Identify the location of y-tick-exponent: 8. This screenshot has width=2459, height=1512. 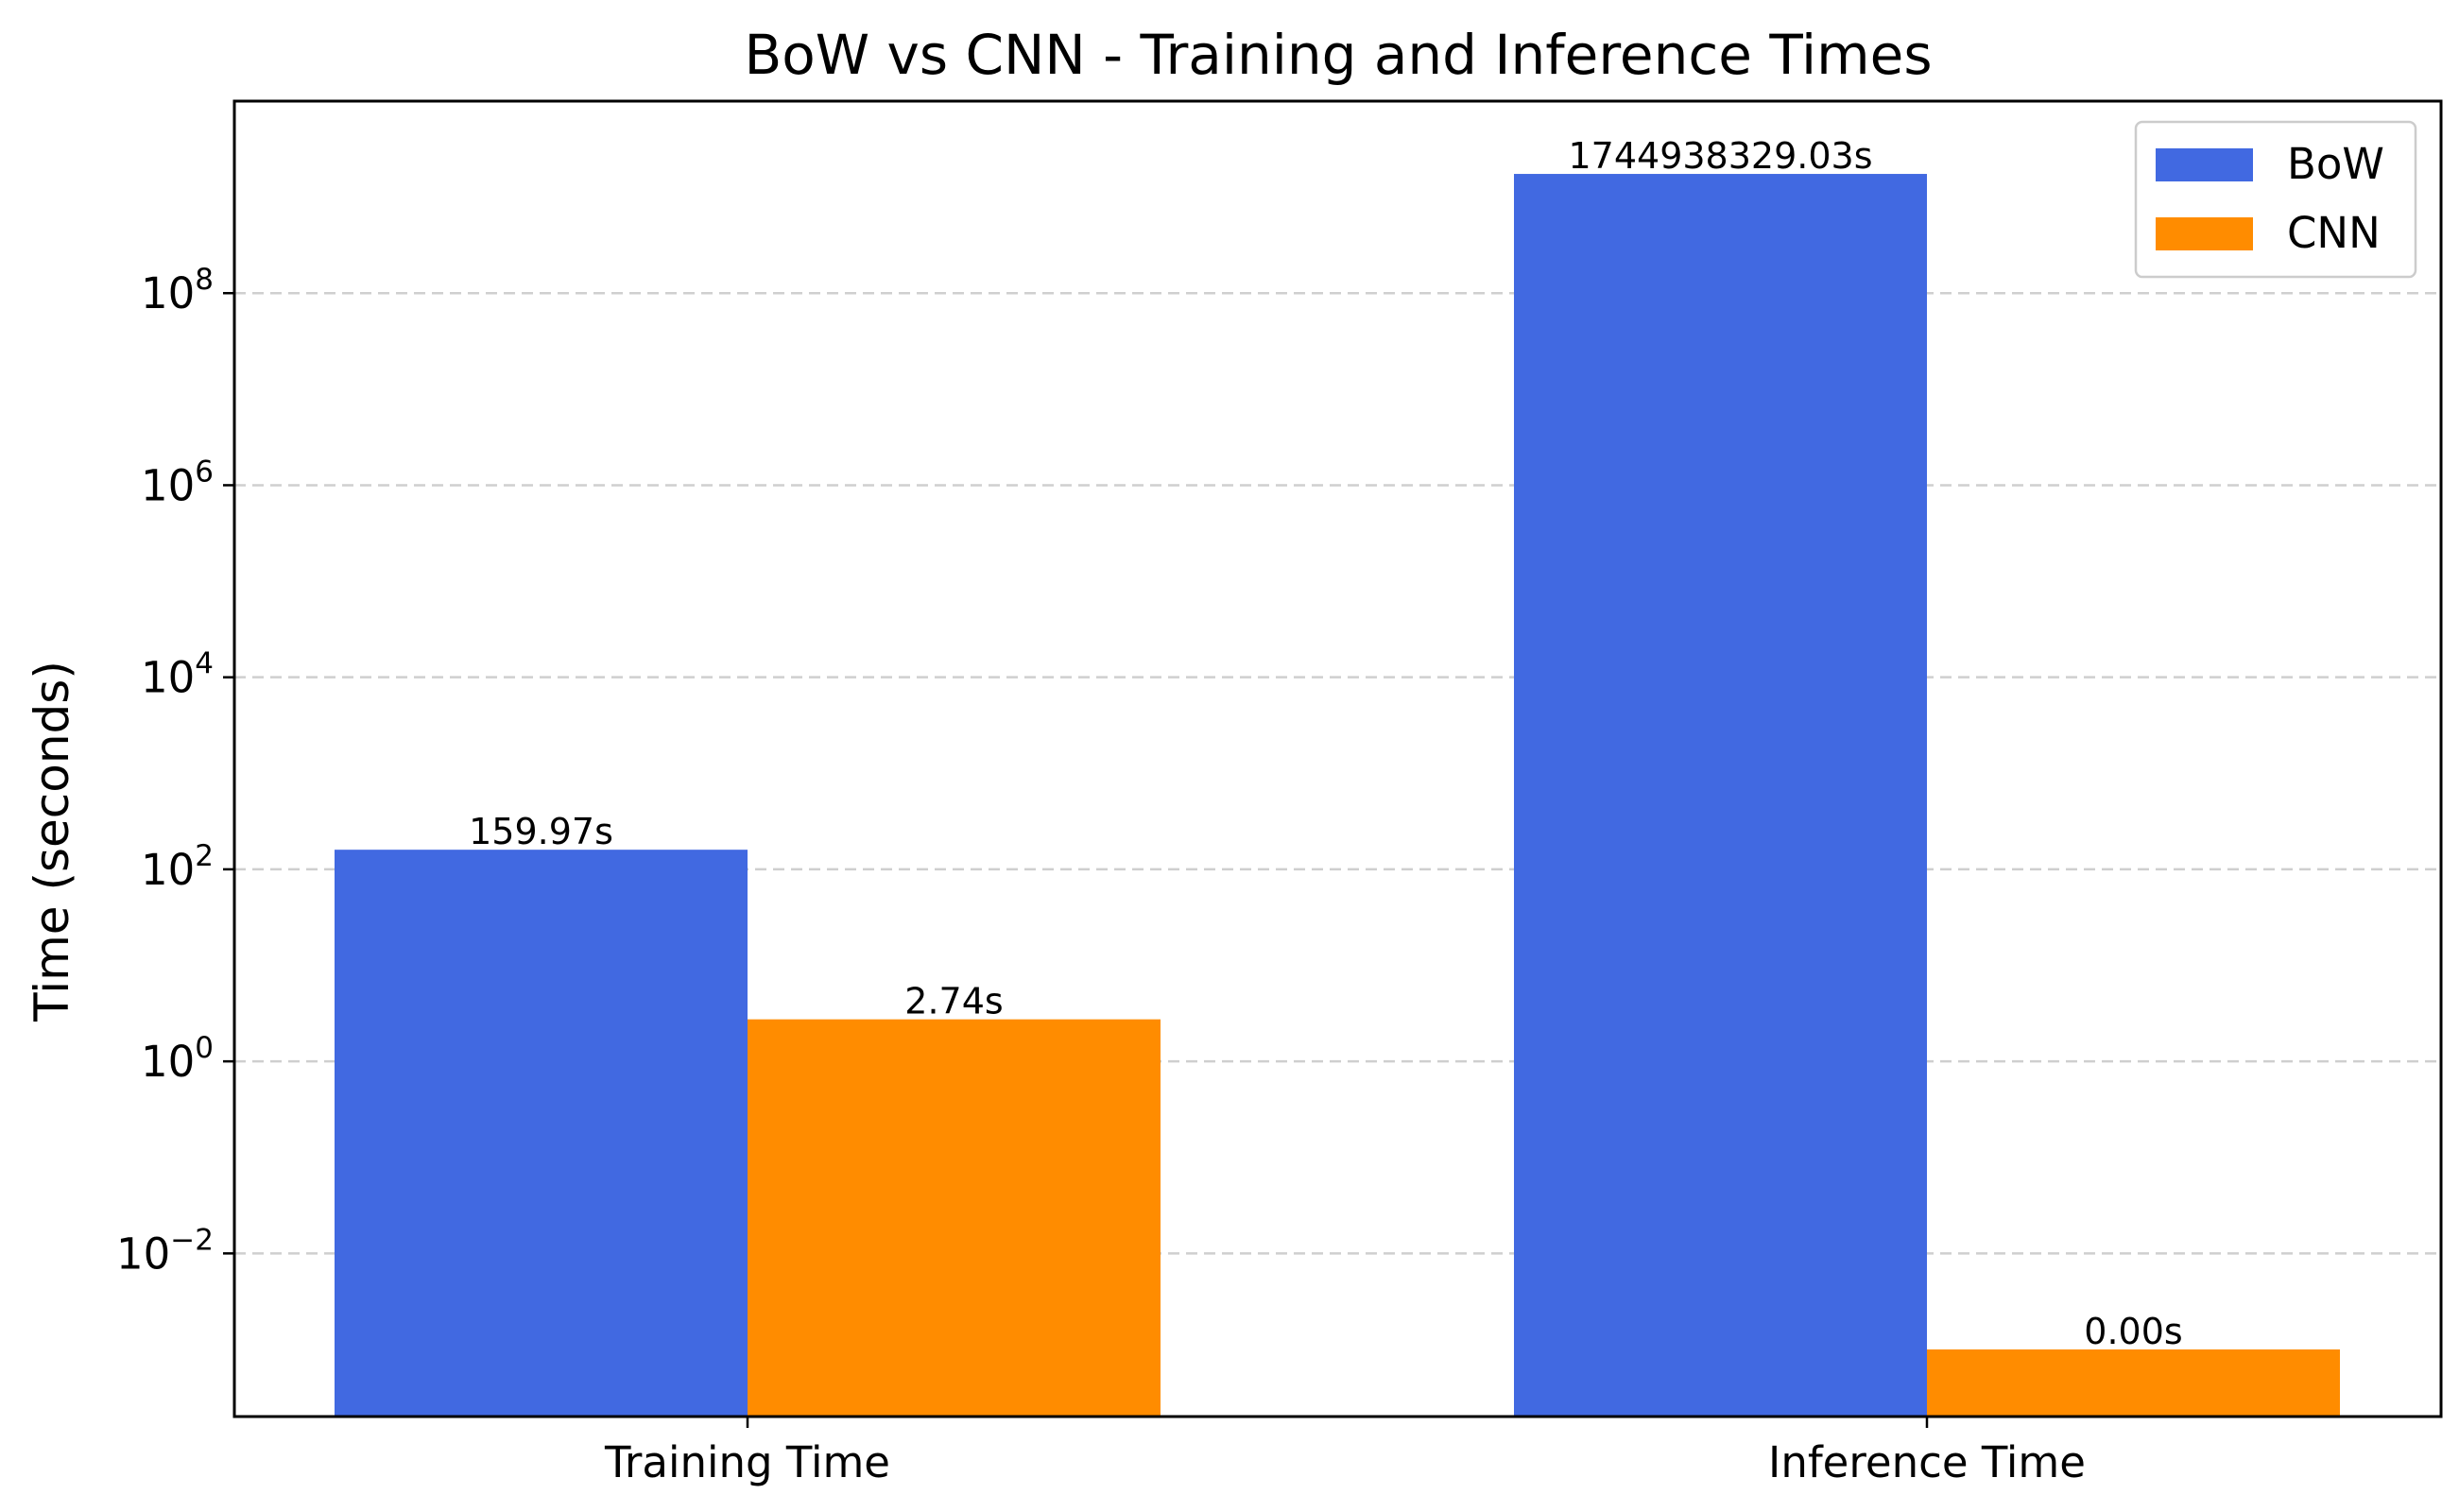
(205, 280).